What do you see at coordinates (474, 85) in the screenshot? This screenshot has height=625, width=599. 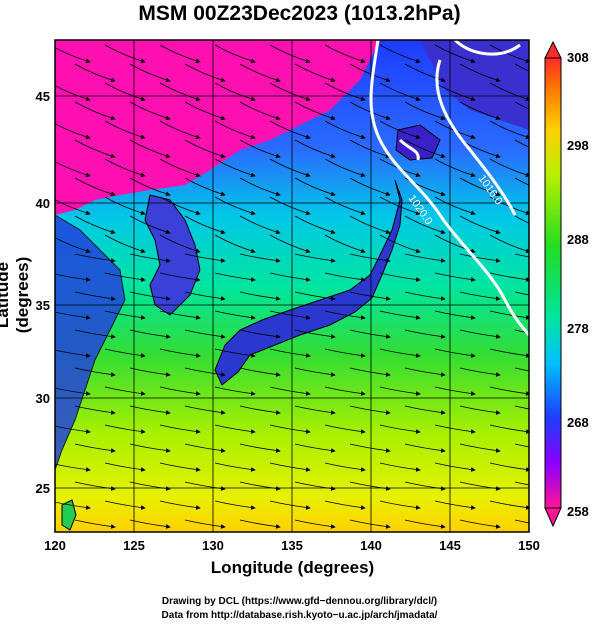 I see `northeast-cold-region` at bounding box center [474, 85].